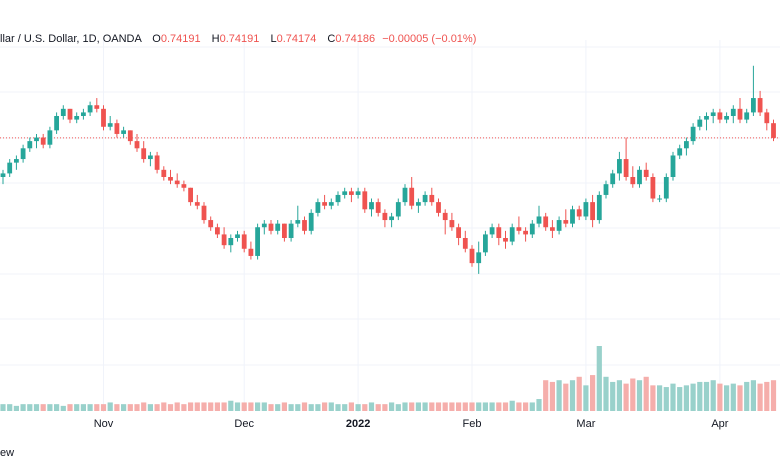 The height and width of the screenshot is (470, 780). I want to click on symbol-title: llar / U.S. Dollar, 1D, OANDA, so click(71, 39).